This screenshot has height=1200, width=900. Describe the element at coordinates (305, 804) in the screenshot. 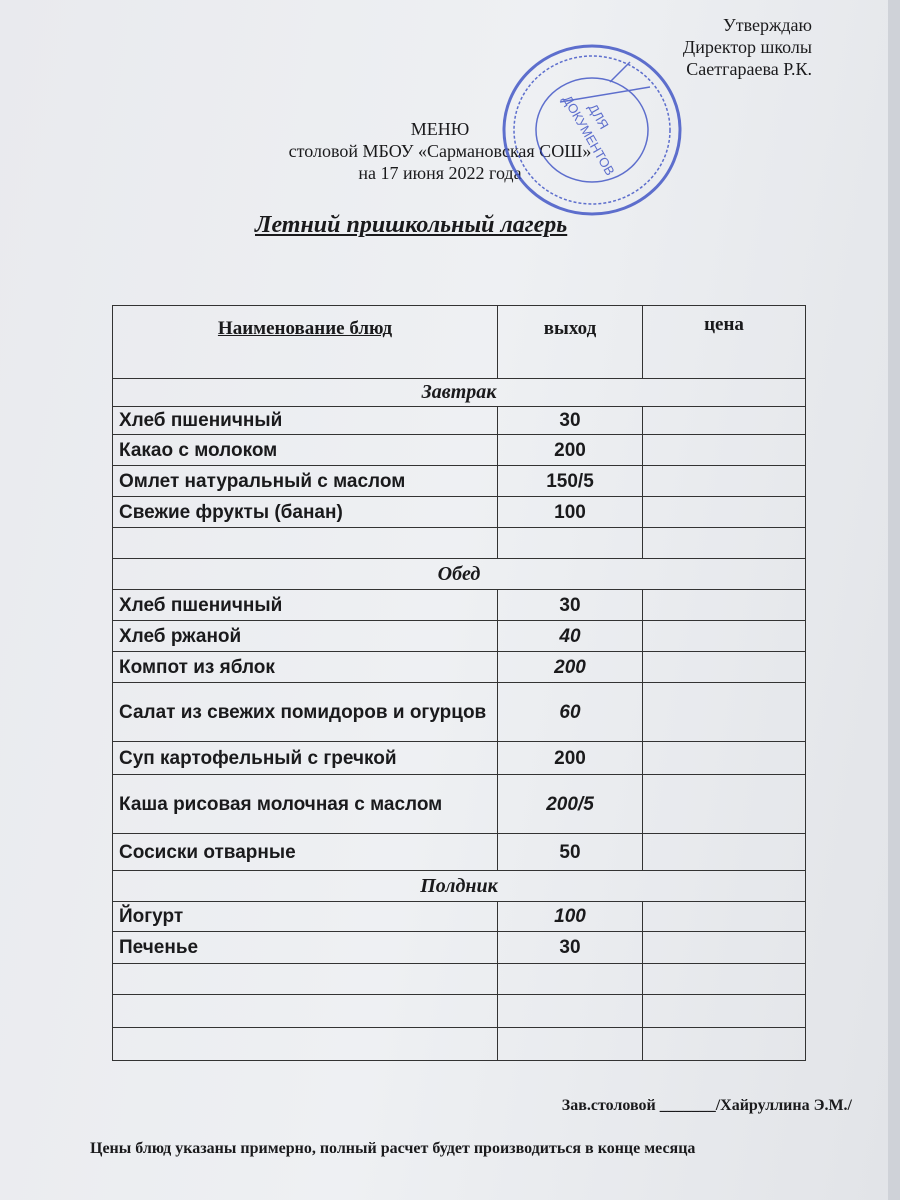

I see `cell-name: Каша рисовая молочная с маслом` at that location.